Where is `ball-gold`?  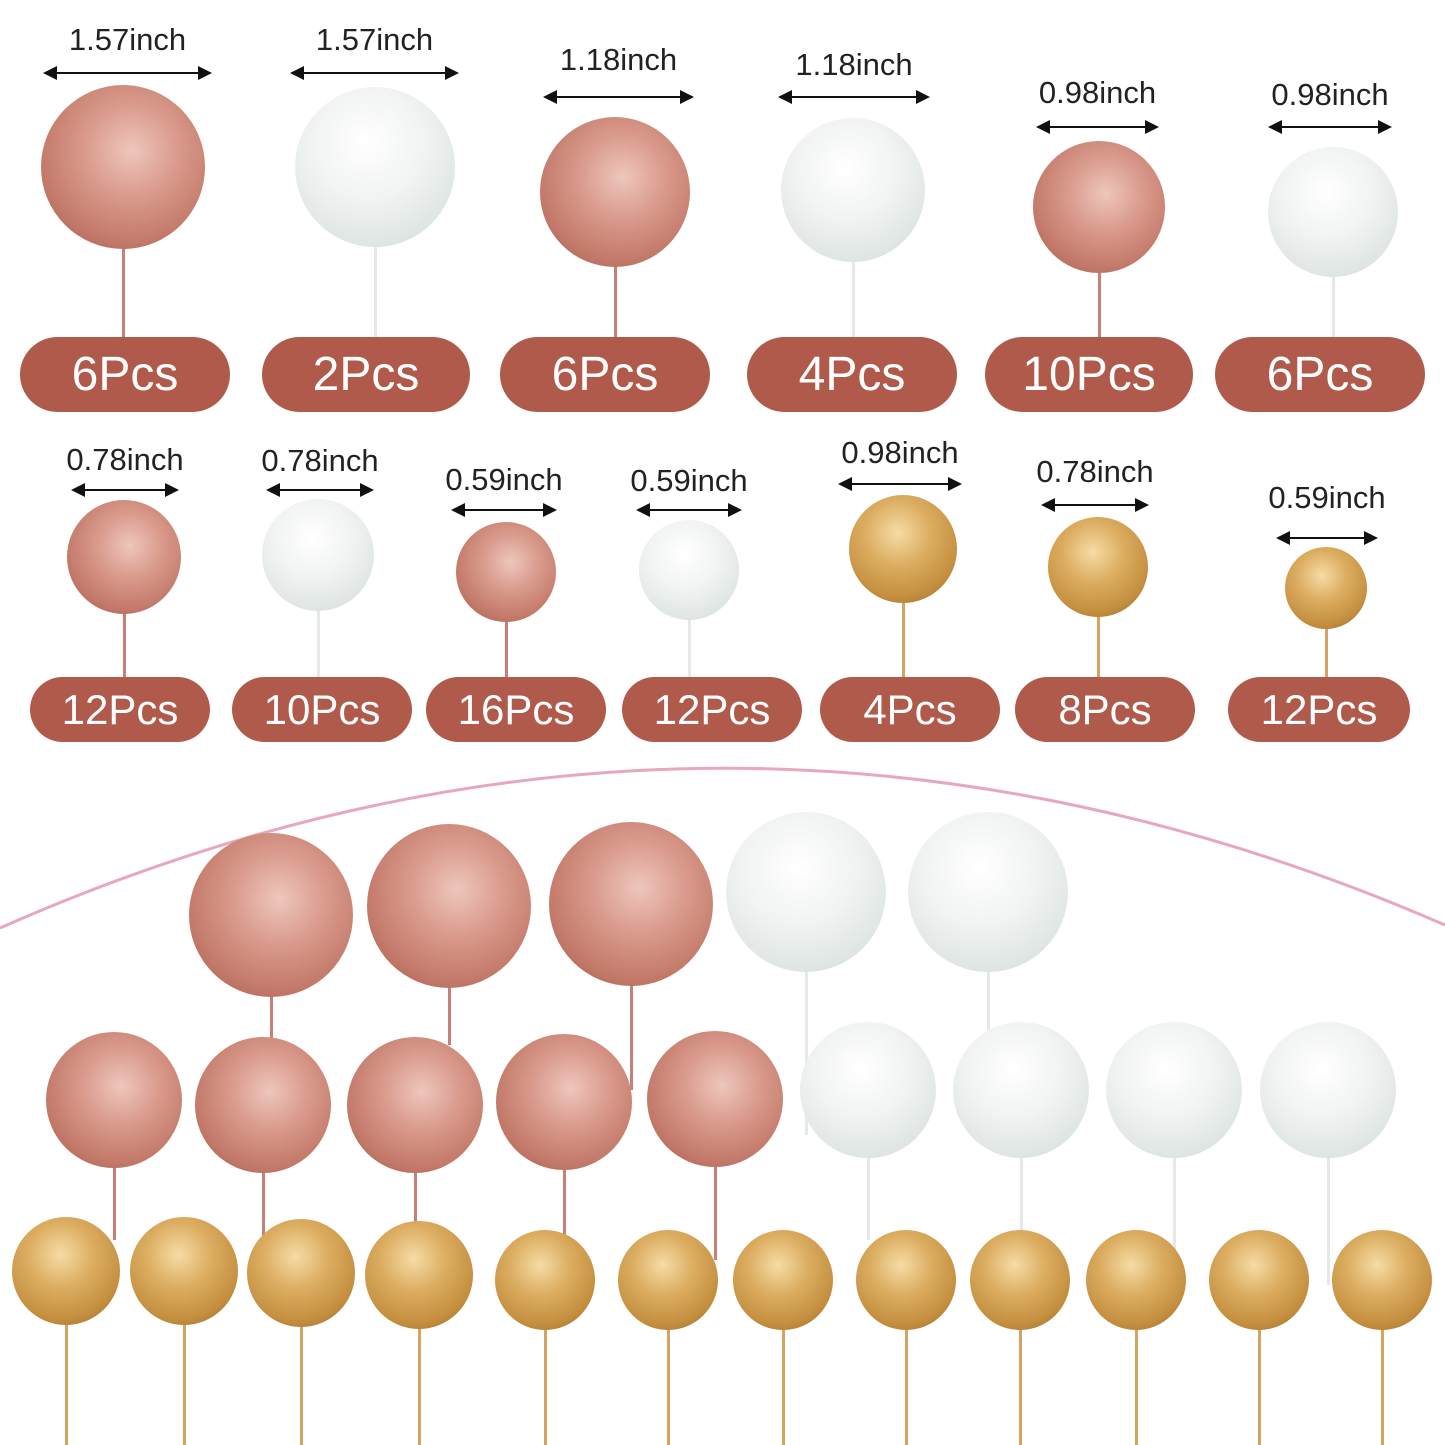
ball-gold is located at coordinates (1098, 567).